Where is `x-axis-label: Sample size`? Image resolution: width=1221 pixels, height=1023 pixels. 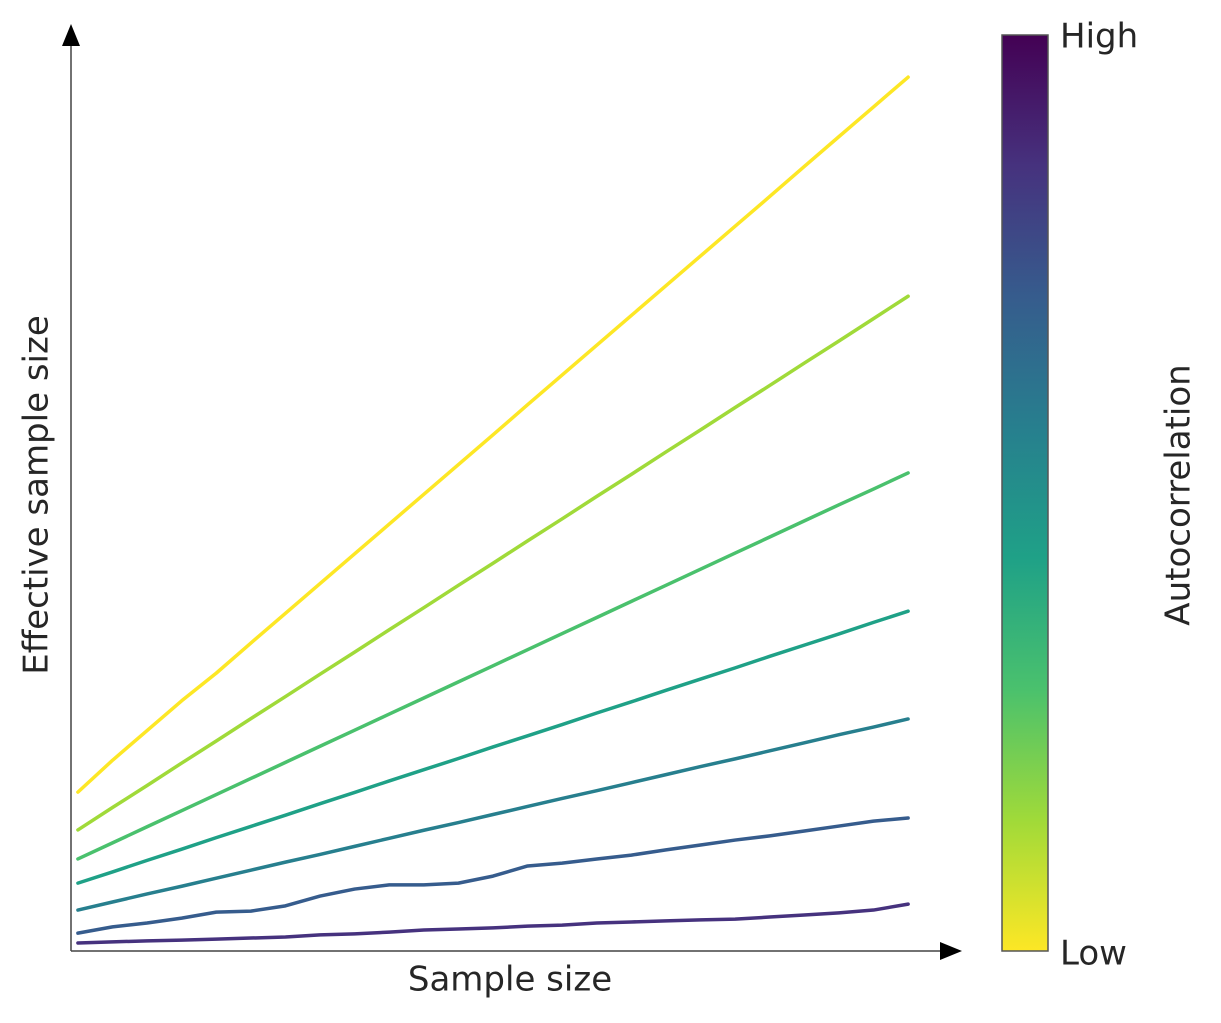
x-axis-label: Sample size is located at coordinates (510, 980).